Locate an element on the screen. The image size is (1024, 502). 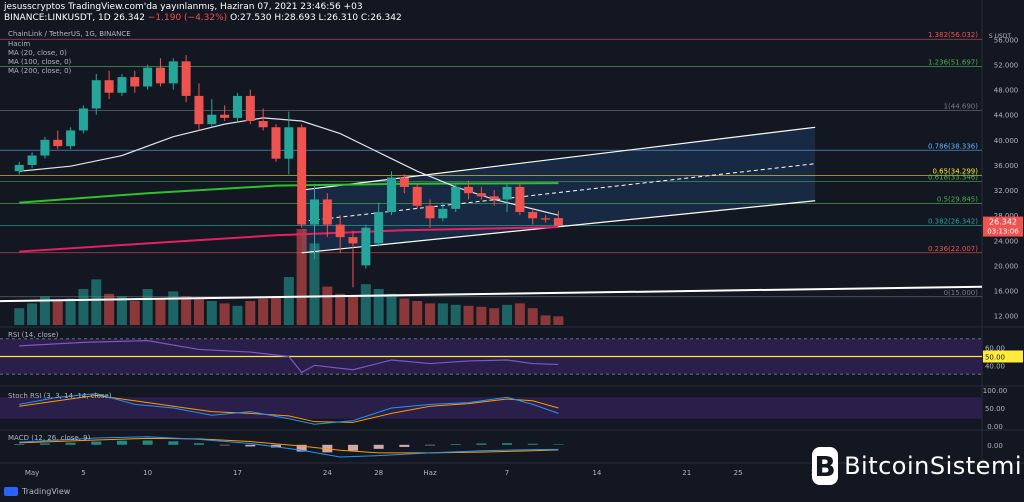
fib-label-0.786: 0.786(38.336) is located at coordinates (953, 146).